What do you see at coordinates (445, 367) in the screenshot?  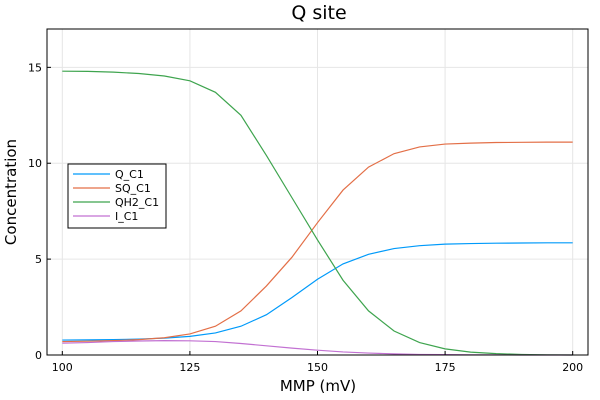 I see `x-tick-label: 175` at bounding box center [445, 367].